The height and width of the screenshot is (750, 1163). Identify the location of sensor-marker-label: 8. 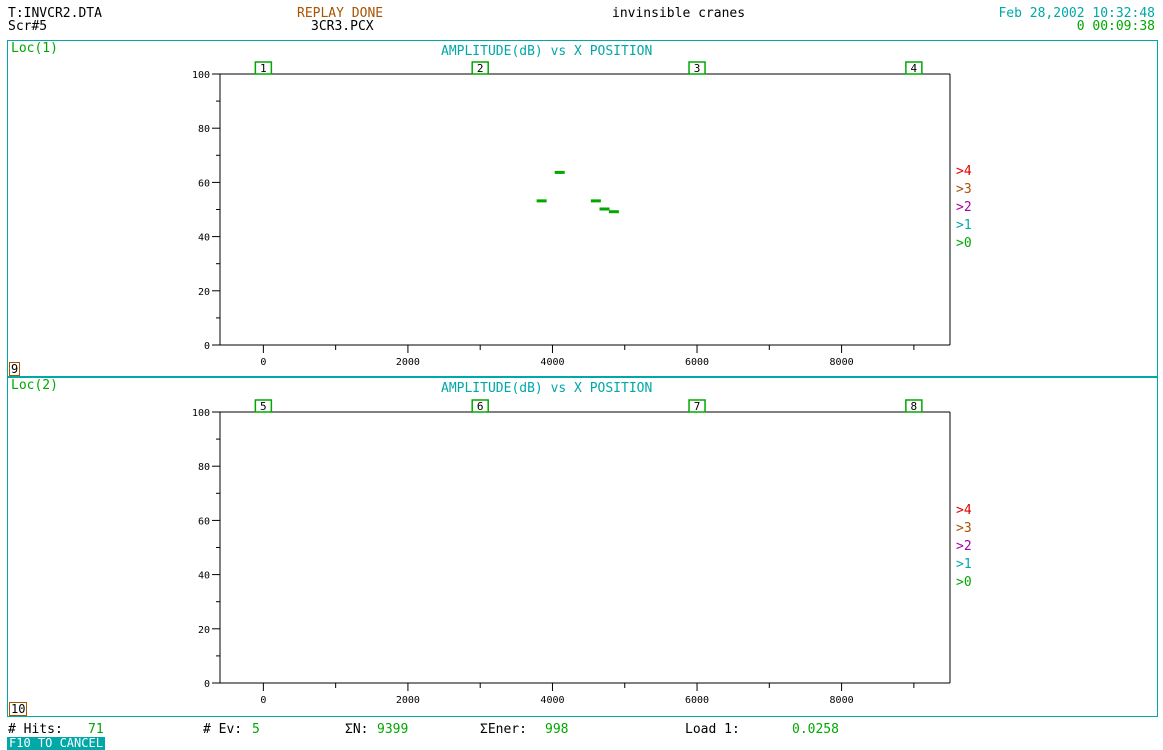
(914, 406).